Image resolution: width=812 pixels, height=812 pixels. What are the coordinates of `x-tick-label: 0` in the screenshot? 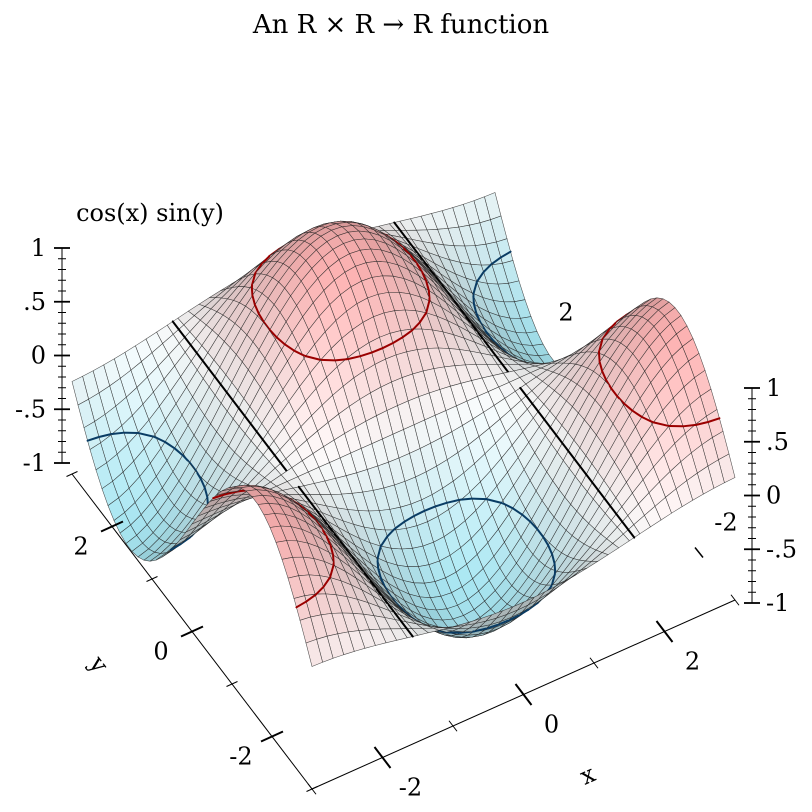 It's located at (551, 725).